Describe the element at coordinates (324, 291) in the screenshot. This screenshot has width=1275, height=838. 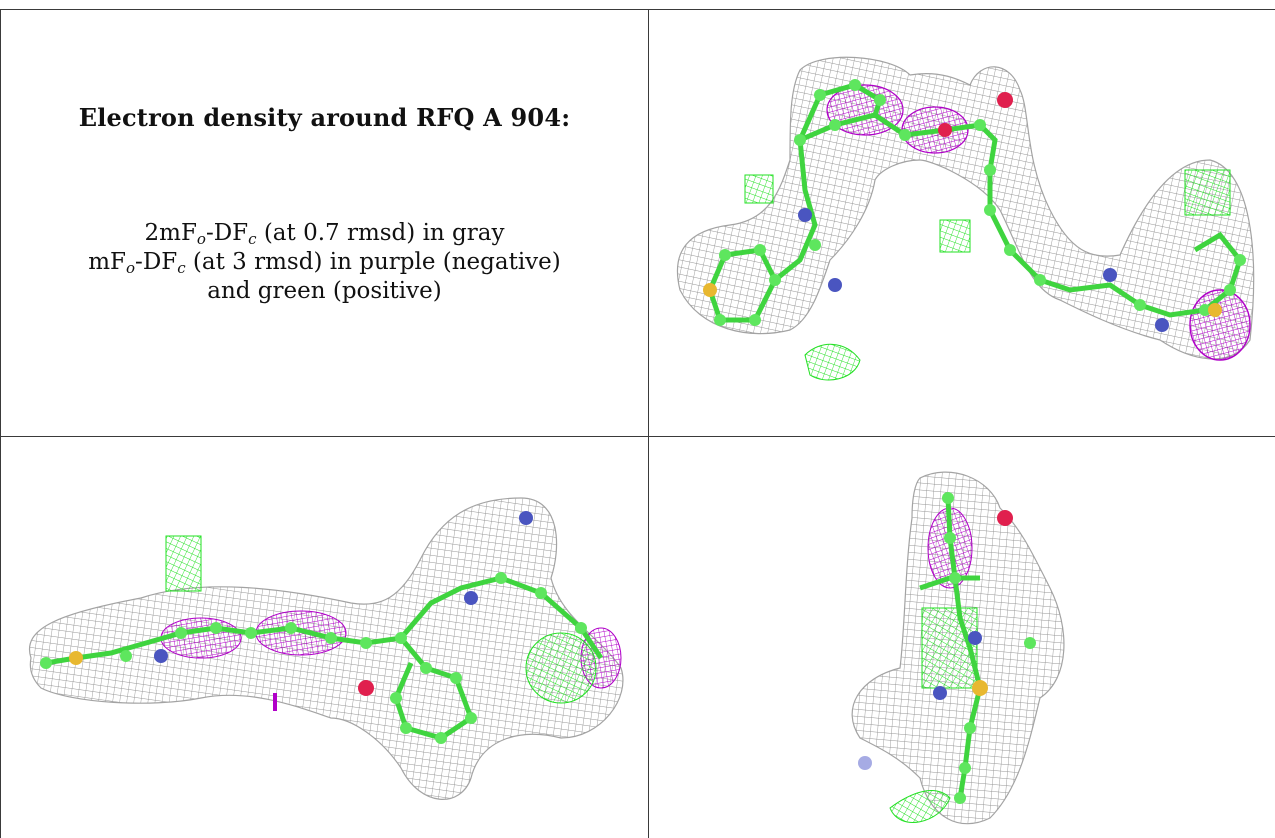
I see `caption-line-green: and green (positive)` at that location.